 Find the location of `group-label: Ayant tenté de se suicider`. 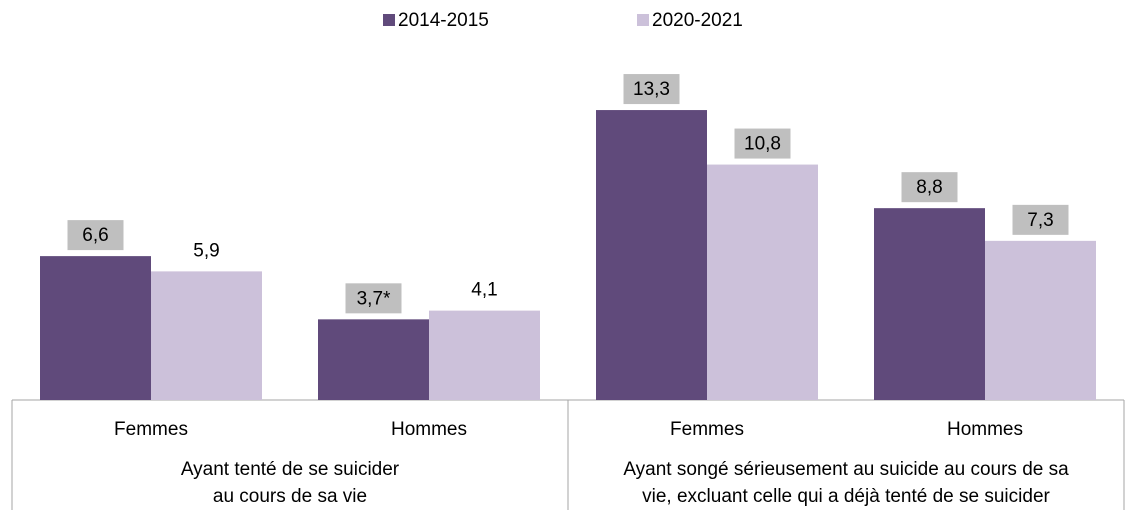

group-label: Ayant tenté de se suicider is located at coordinates (290, 469).